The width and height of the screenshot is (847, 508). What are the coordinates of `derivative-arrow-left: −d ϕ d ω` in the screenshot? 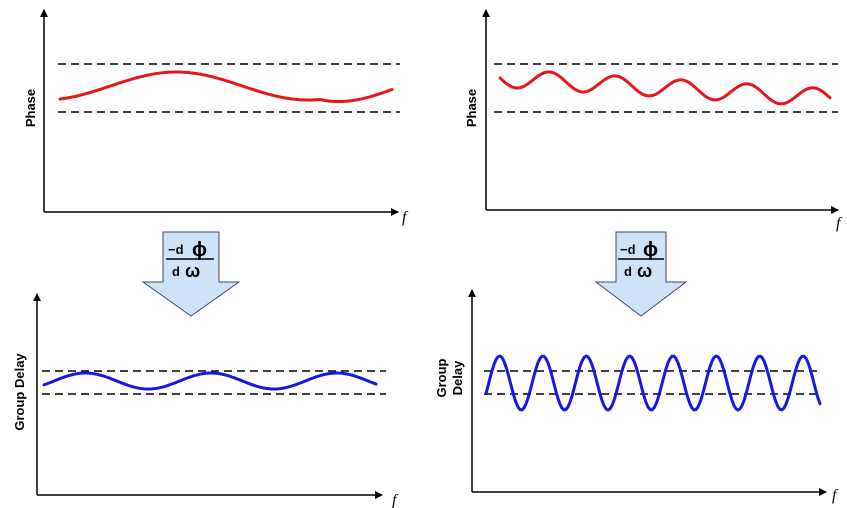 It's located at (191, 274).